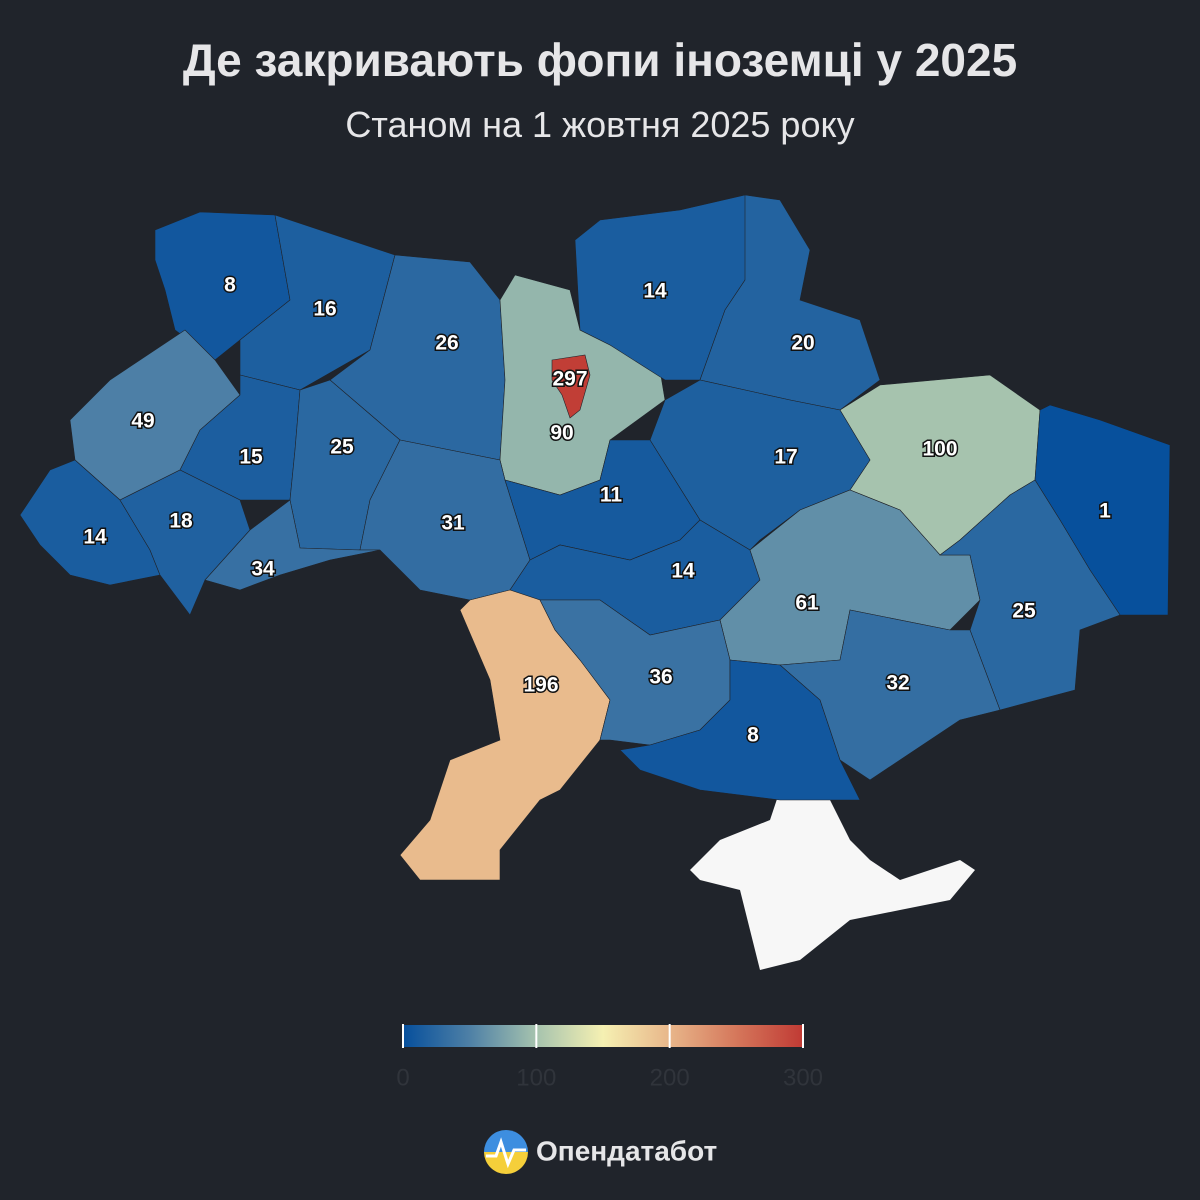 The width and height of the screenshot is (1200, 1200). I want to click on region-value-label: 34, so click(263, 569).